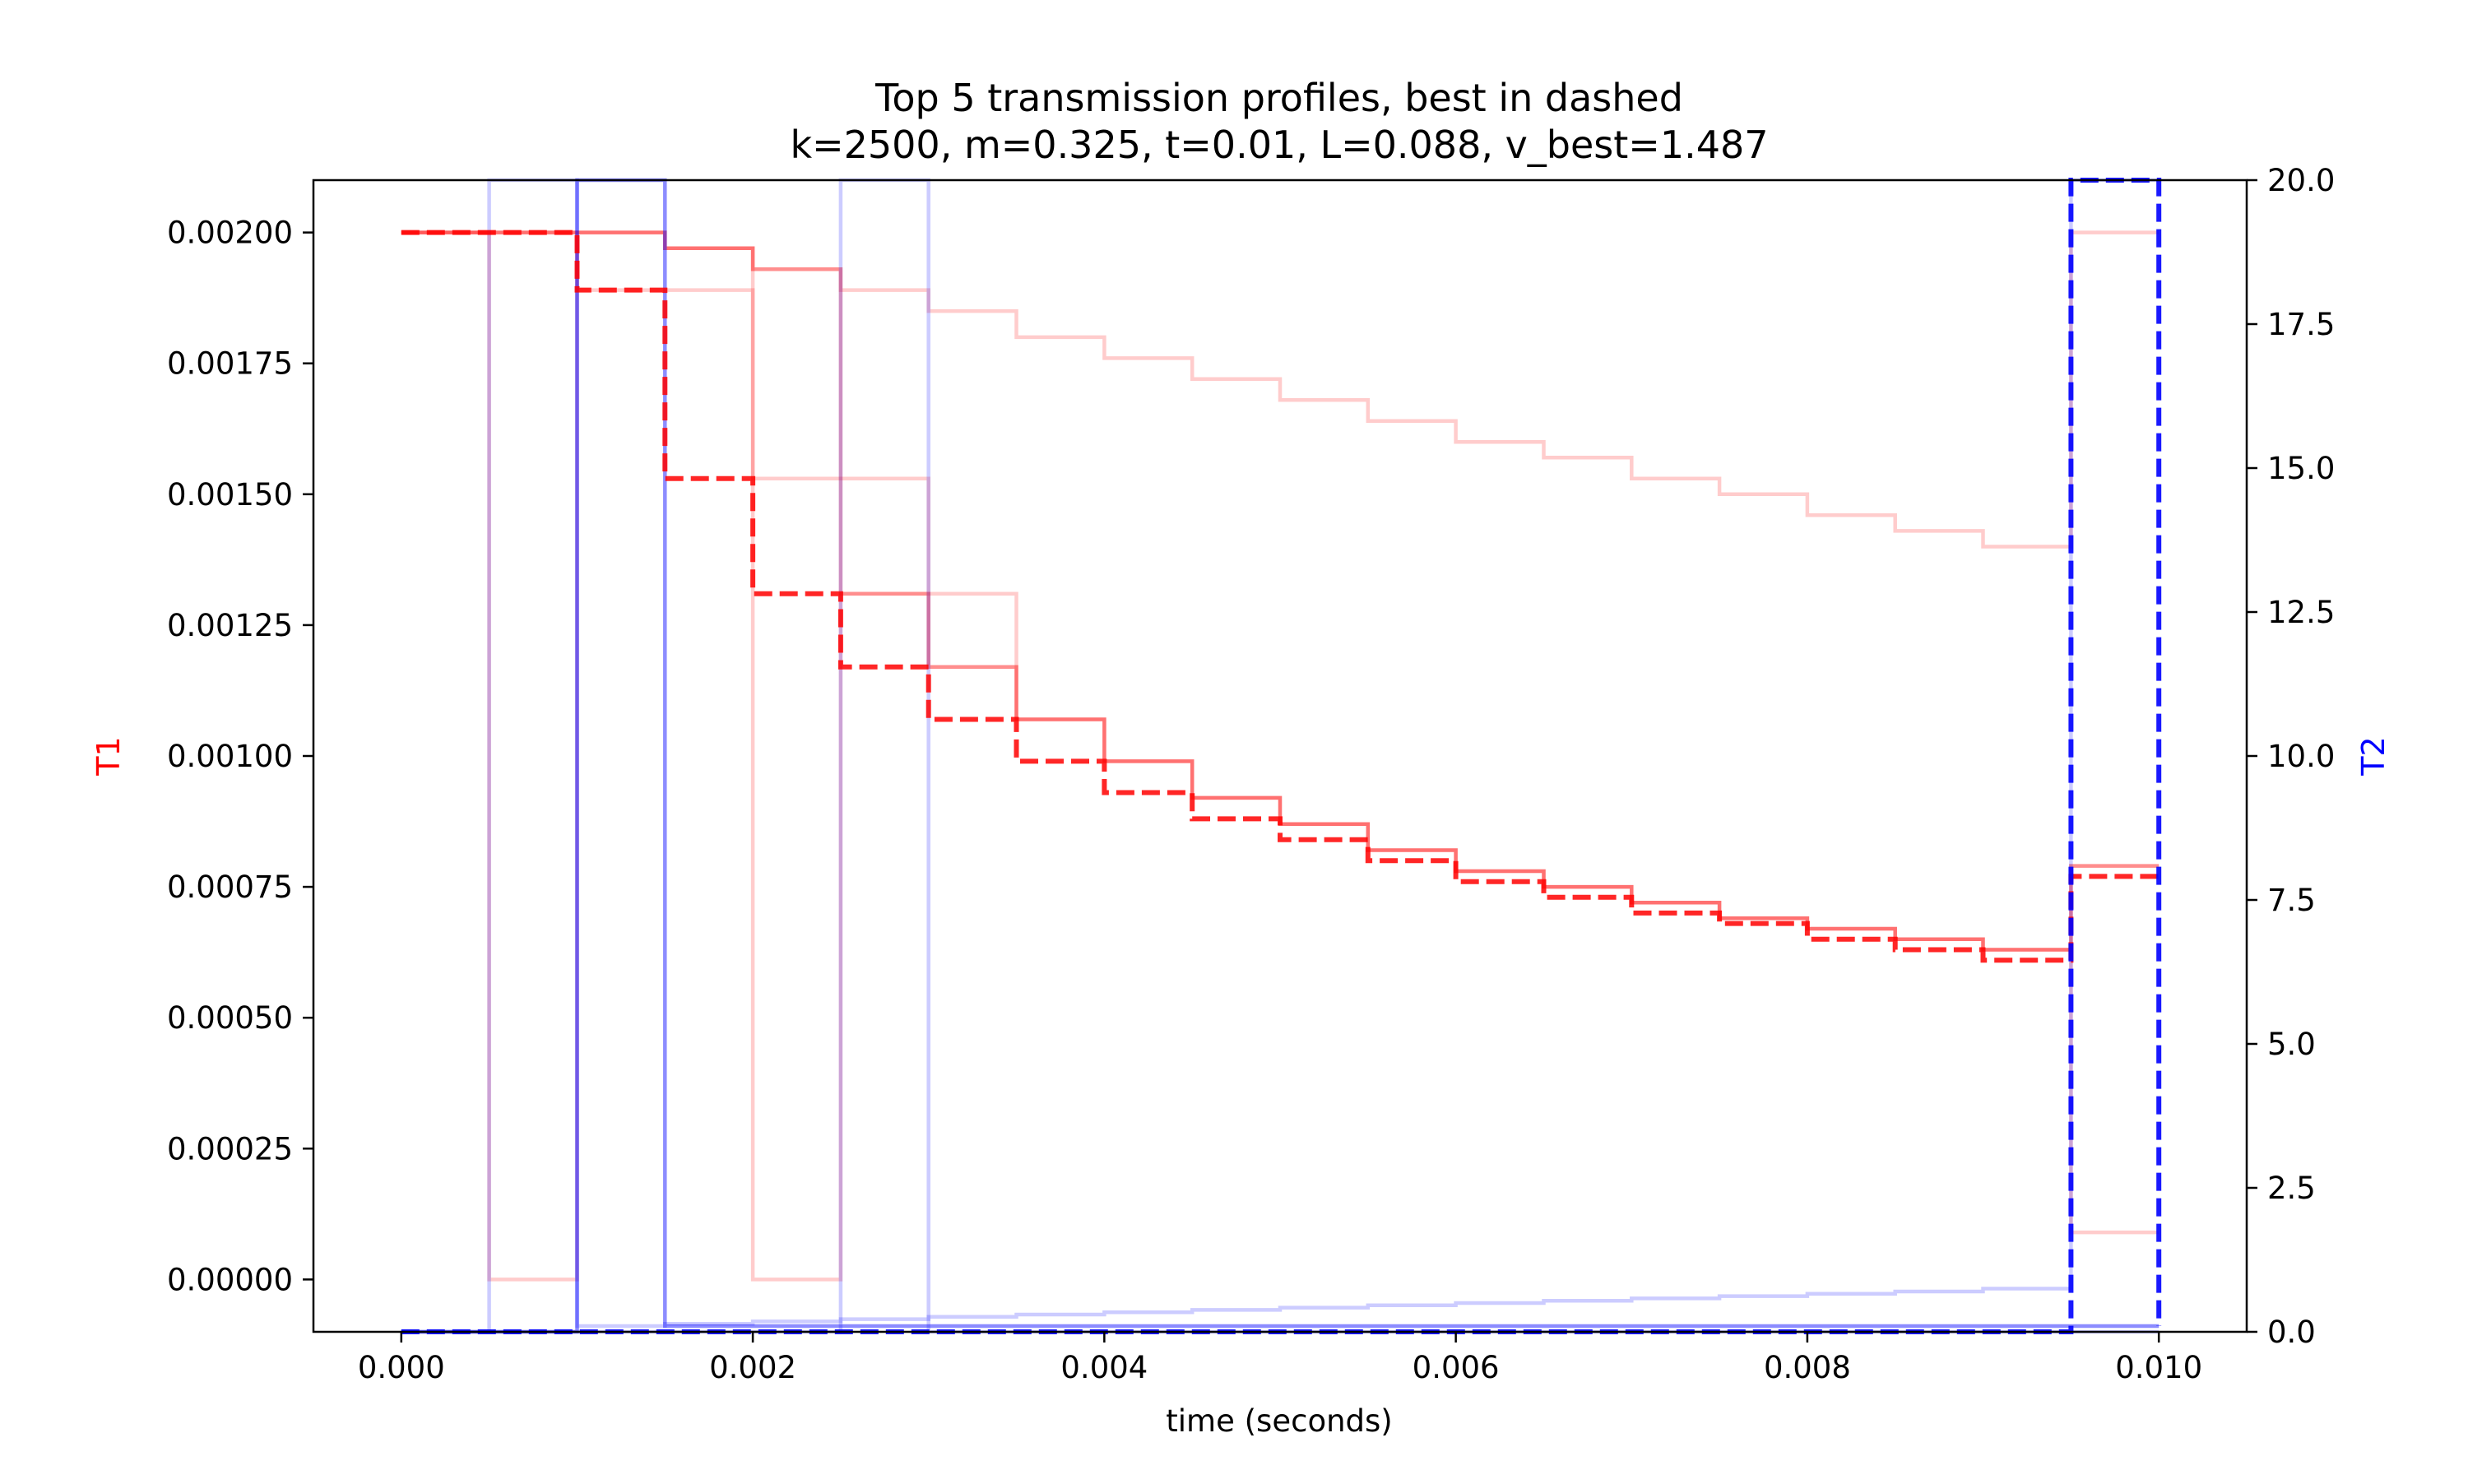 Image resolution: width=2468 pixels, height=1484 pixels. Describe the element at coordinates (230, 1148) in the screenshot. I see `y-left-tick-label: 0.00025` at that location.